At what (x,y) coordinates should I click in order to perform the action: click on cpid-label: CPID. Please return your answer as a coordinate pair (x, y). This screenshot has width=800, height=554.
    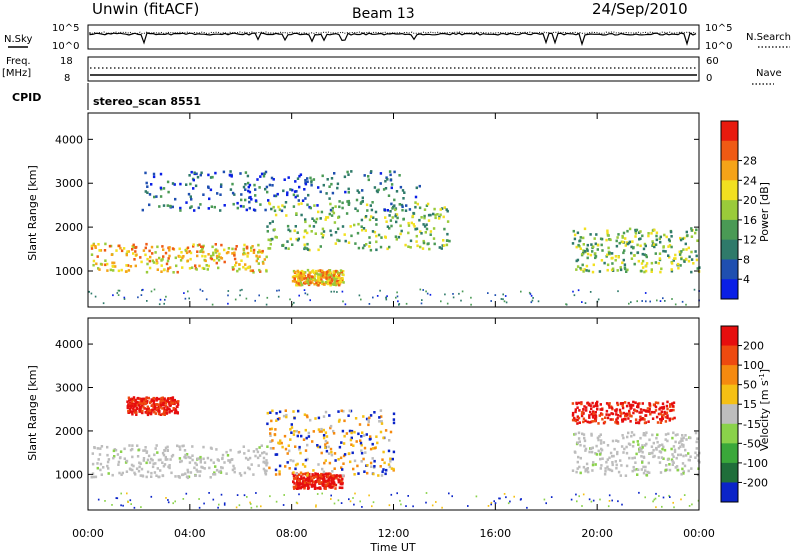
    Looking at the image, I should click on (26, 97).